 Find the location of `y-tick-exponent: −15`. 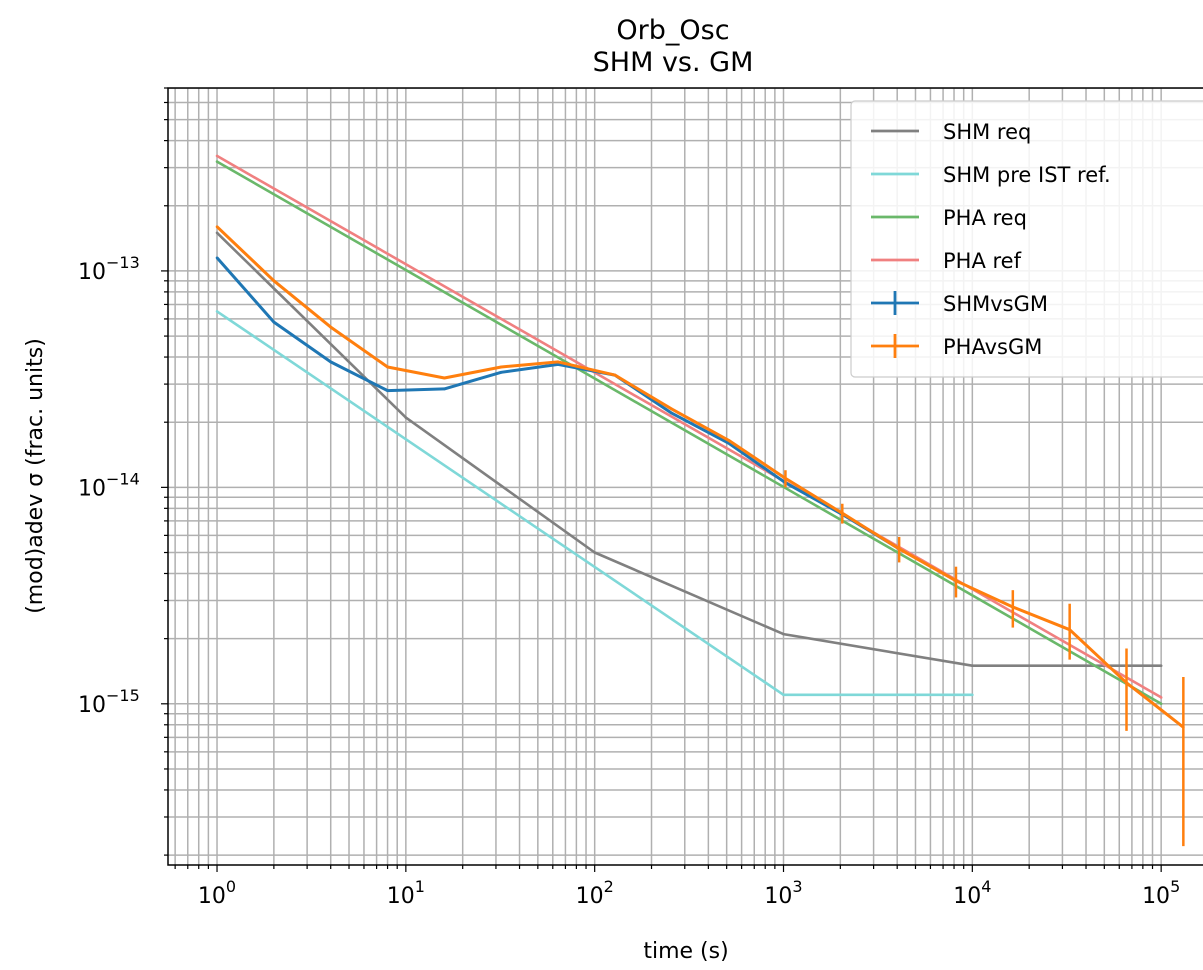

y-tick-exponent: −15 is located at coordinates (123, 695).